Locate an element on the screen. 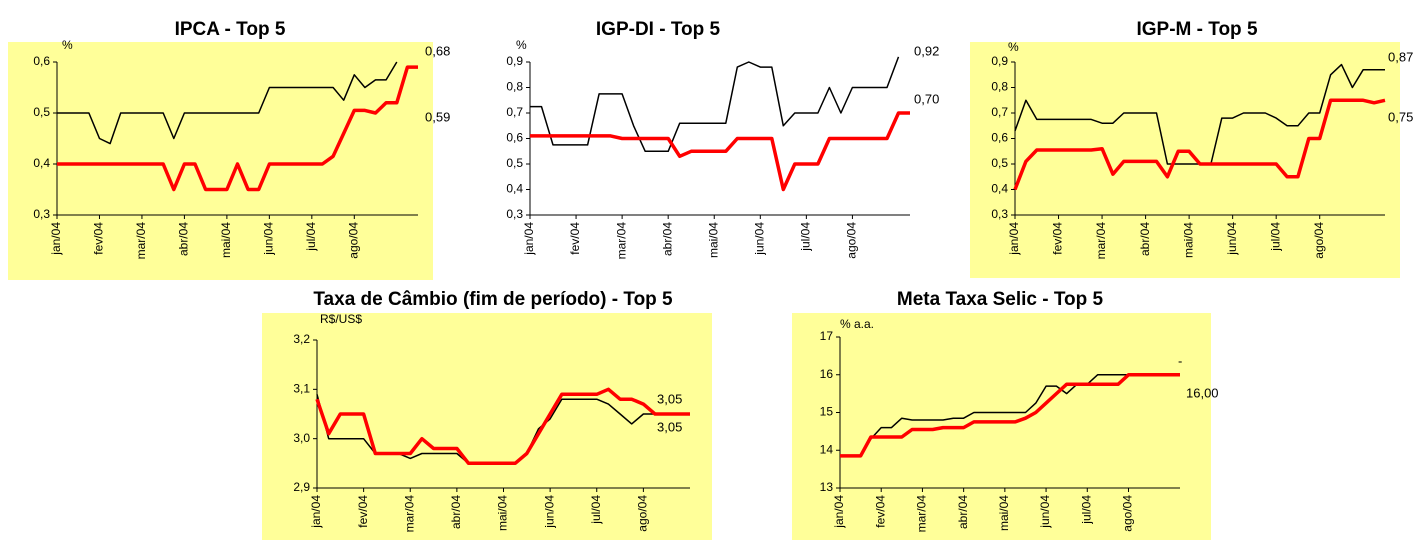 The height and width of the screenshot is (540, 1414). y-tick-label: 16 is located at coordinates (827, 374).